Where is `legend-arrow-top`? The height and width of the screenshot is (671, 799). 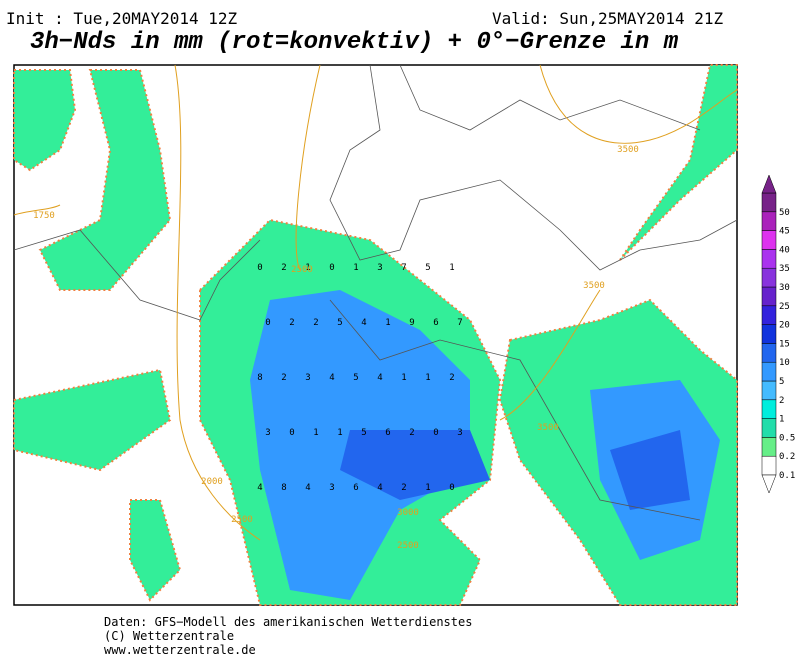 legend-arrow-top is located at coordinates (769, 184).